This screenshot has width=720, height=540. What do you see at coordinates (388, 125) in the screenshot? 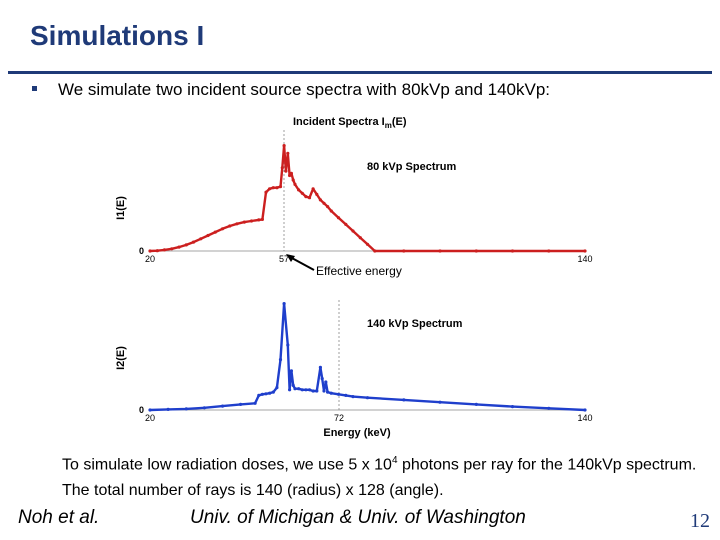
I see `chart-title-sub: m` at bounding box center [388, 125].